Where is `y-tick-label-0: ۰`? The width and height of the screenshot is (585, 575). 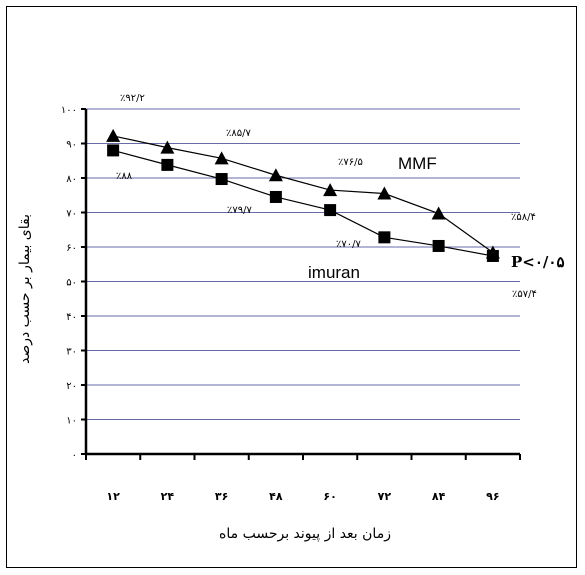
y-tick-label-0: ۰ is located at coordinates (74, 455).